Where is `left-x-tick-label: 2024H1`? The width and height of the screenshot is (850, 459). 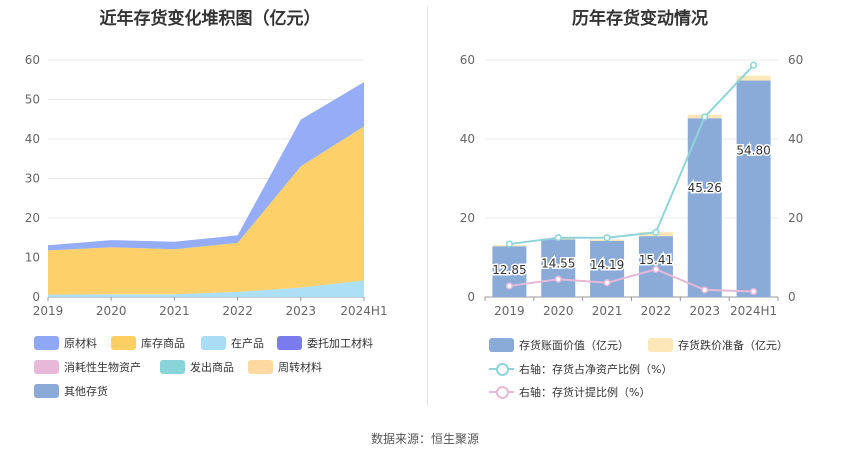 left-x-tick-label: 2024H1 is located at coordinates (363, 311).